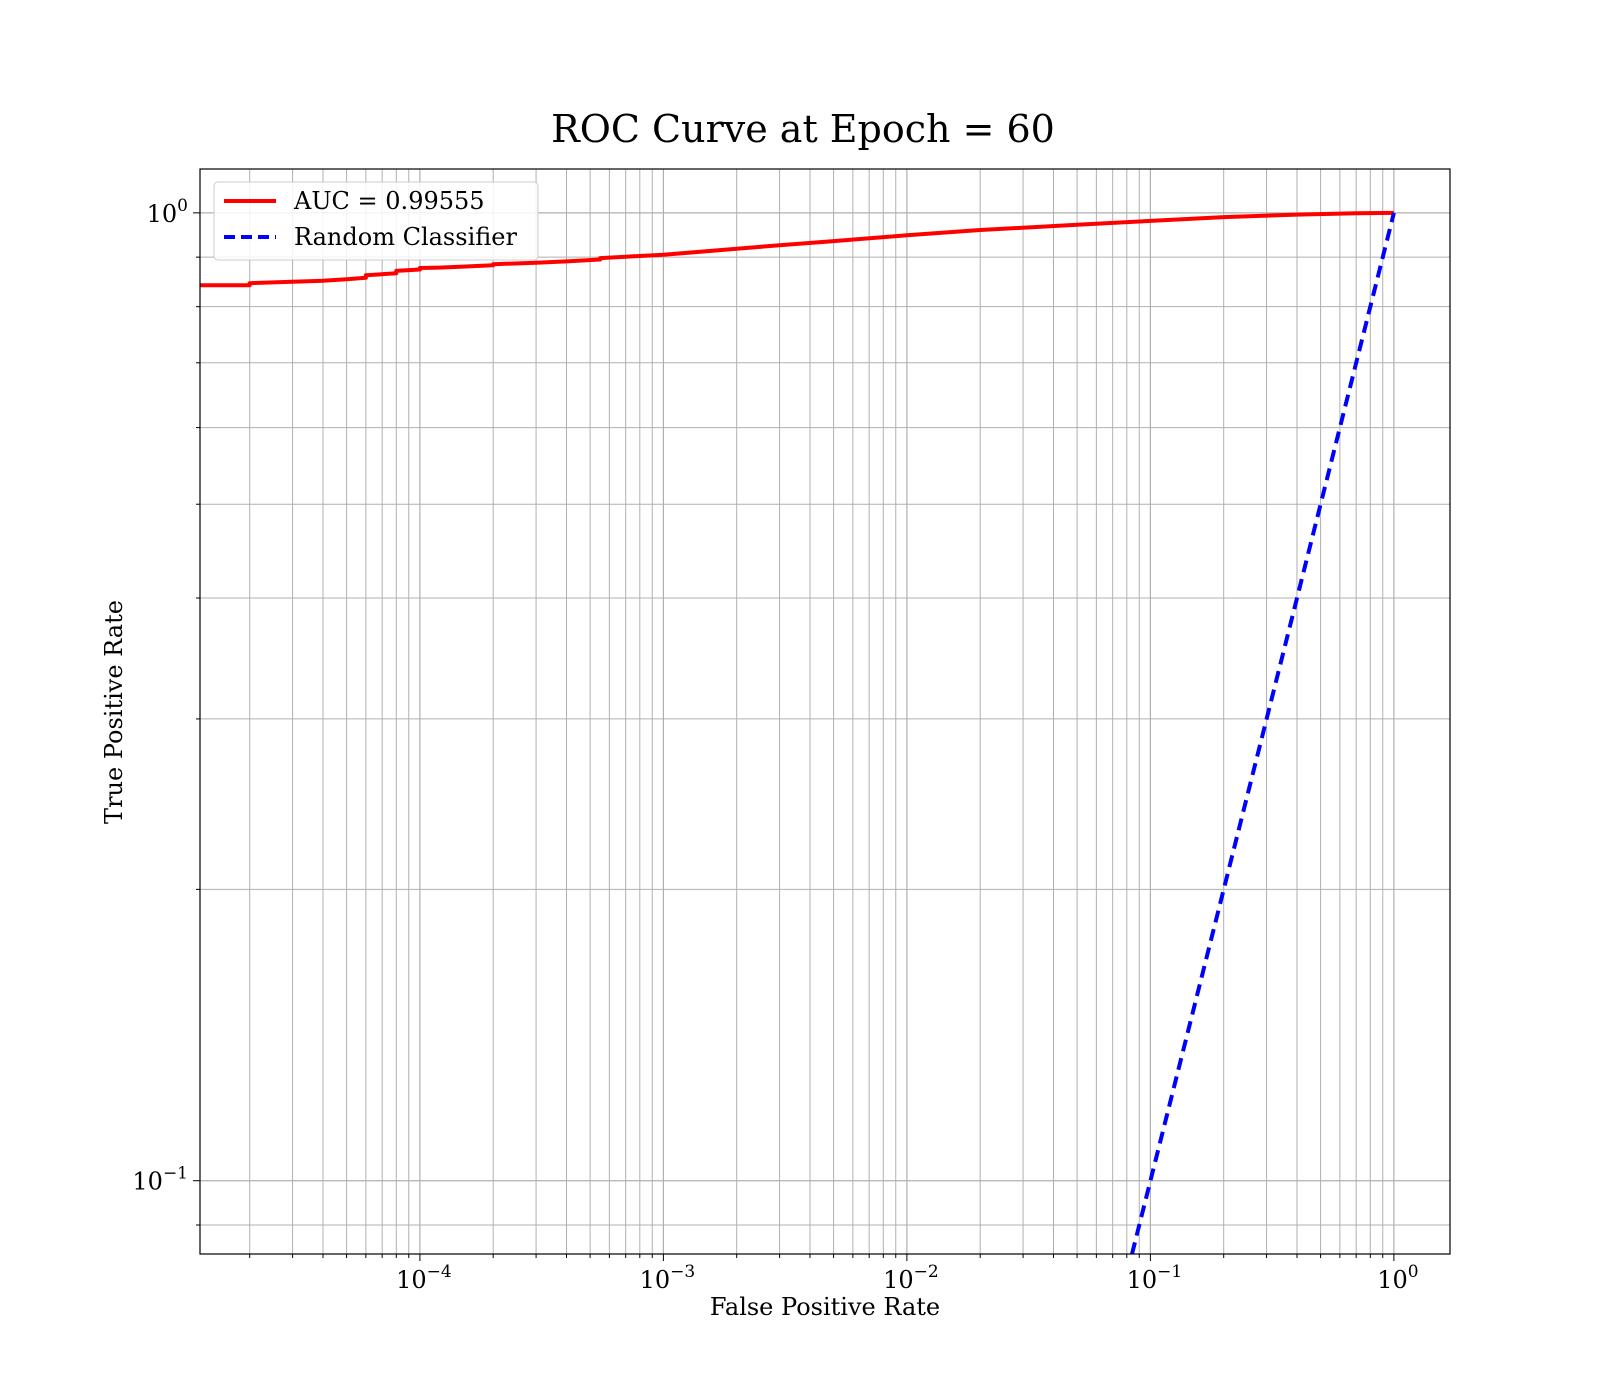  I want to click on x-tick-label: 10⁻⁴, so click(424, 1278).